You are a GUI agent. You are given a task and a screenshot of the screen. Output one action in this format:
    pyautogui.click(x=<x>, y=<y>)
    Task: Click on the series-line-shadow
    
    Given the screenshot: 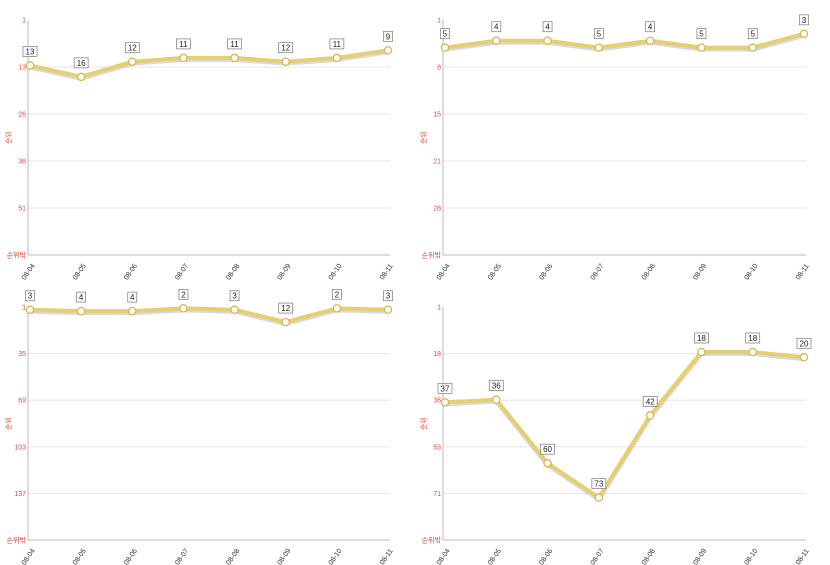 What is the action you would take?
    pyautogui.click(x=624, y=426)
    